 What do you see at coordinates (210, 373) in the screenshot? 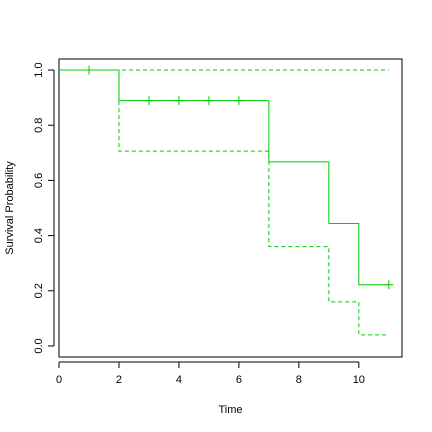
I see `x-axis: 0 2 4 6 8 10` at bounding box center [210, 373].